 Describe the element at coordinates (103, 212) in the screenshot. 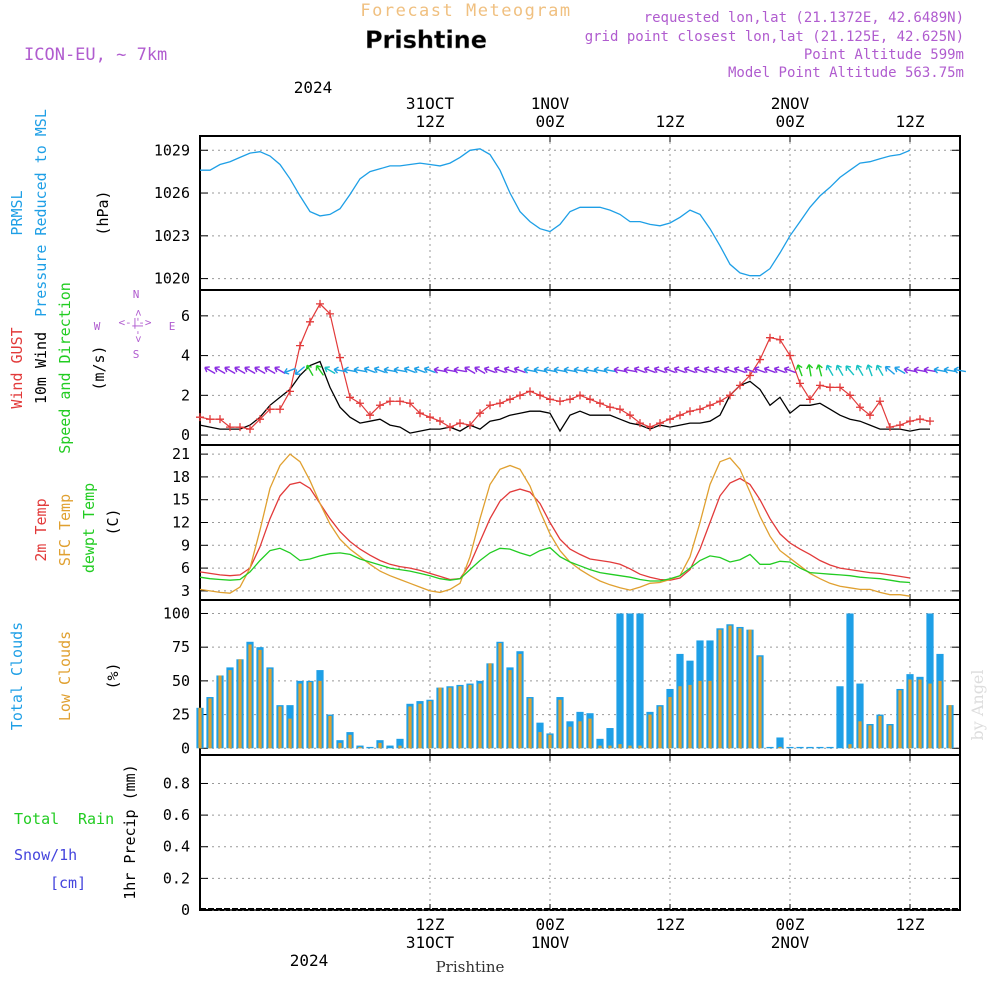

I see `pressure-unit-label: (hPa)` at that location.